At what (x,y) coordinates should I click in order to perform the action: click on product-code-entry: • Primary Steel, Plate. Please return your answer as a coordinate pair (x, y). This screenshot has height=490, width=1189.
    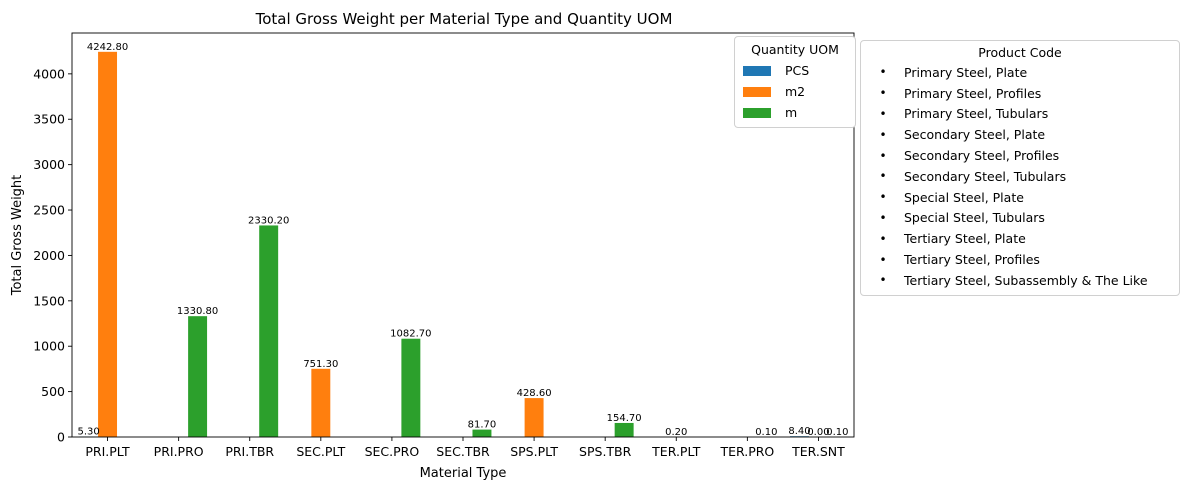
    Looking at the image, I should click on (1020, 72).